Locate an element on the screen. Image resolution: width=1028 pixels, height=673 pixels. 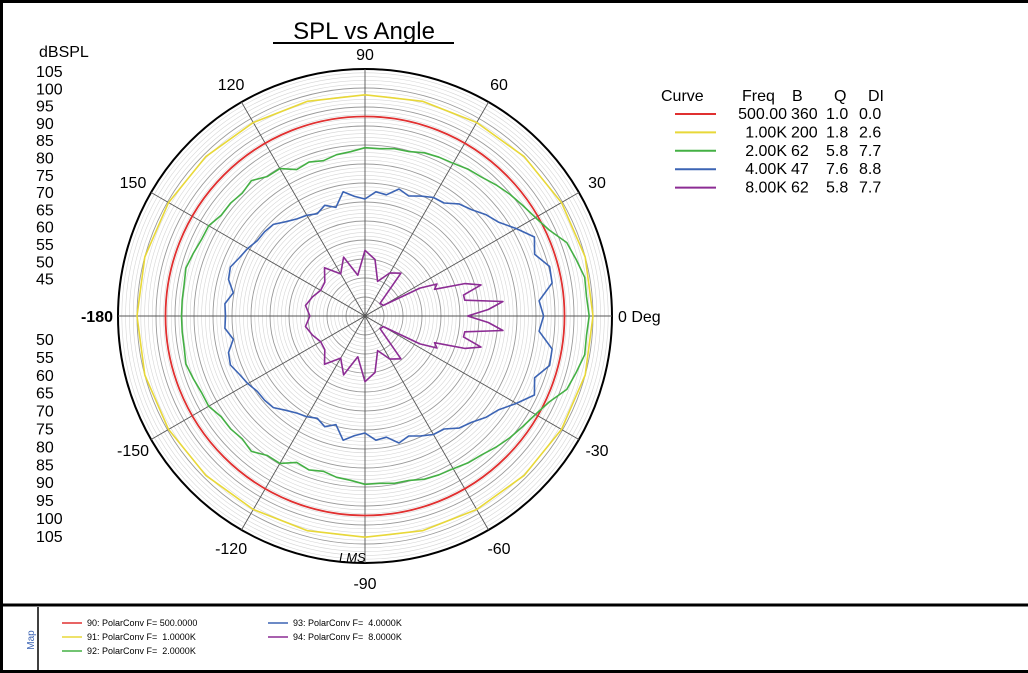
legend-entry: 94: PolarConv F= 8.0000K is located at coordinates (347, 637).